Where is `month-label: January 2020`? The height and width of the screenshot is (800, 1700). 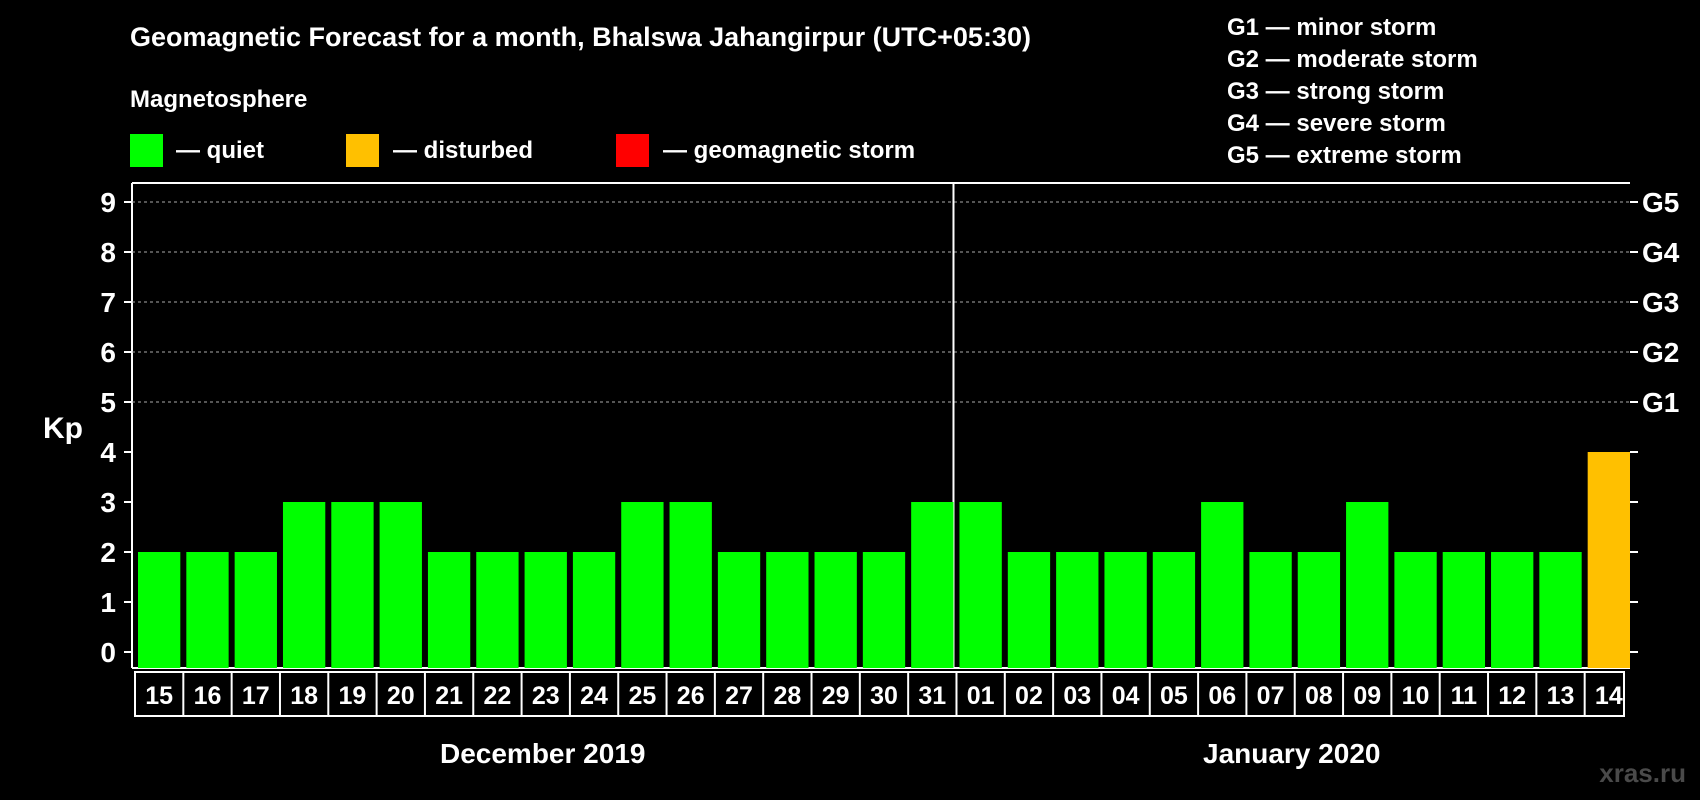 month-label: January 2020 is located at coordinates (1291, 753).